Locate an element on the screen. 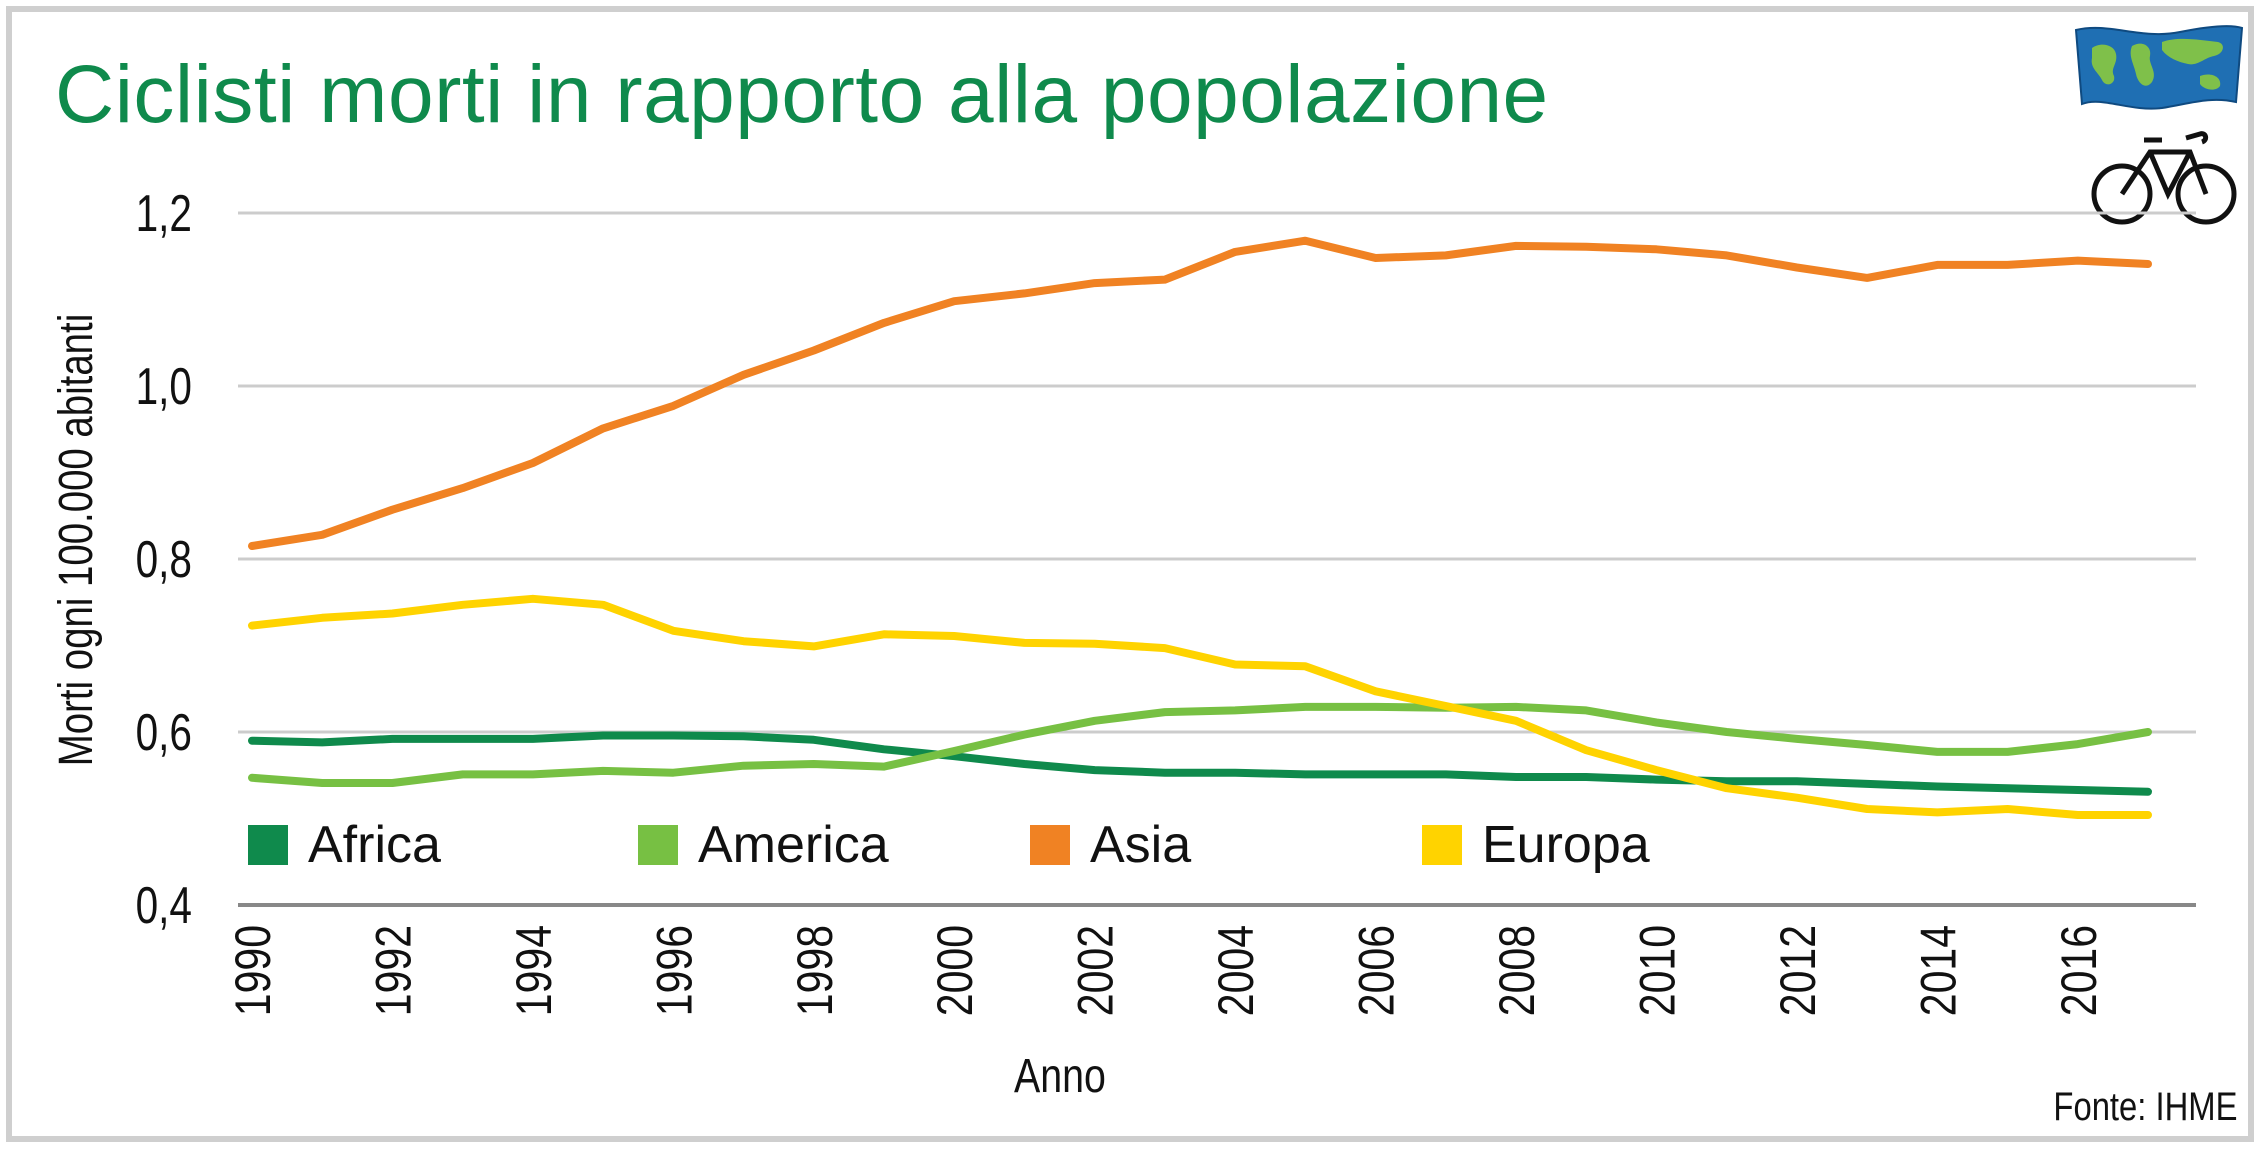  x-tick-label: 2016 is located at coordinates (2079, 970).